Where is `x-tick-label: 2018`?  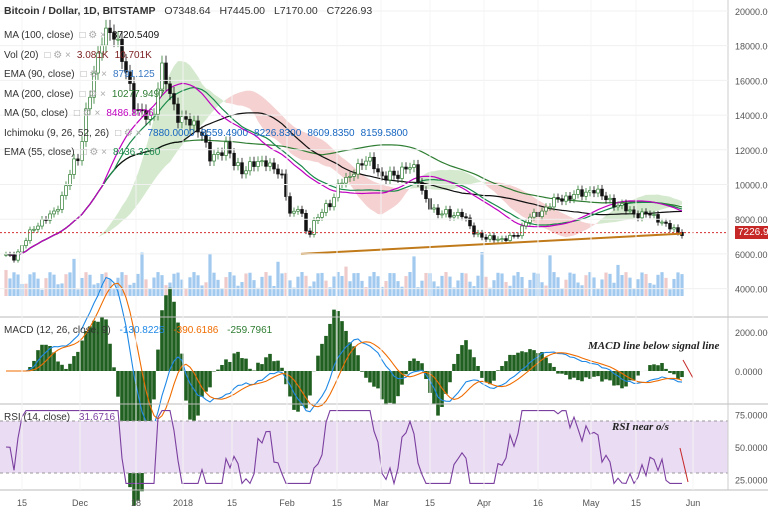
x-tick-label: 2018 is located at coordinates (183, 503).